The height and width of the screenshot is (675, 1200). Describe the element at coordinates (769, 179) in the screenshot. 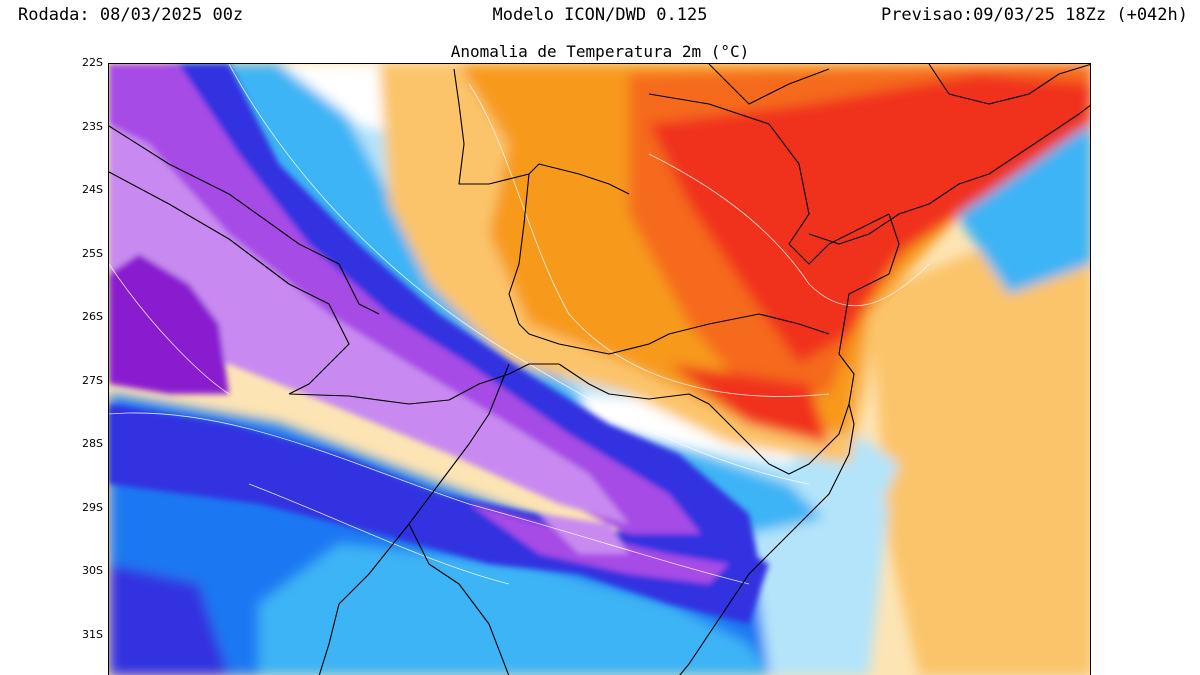

I see `state-border-sp` at that location.